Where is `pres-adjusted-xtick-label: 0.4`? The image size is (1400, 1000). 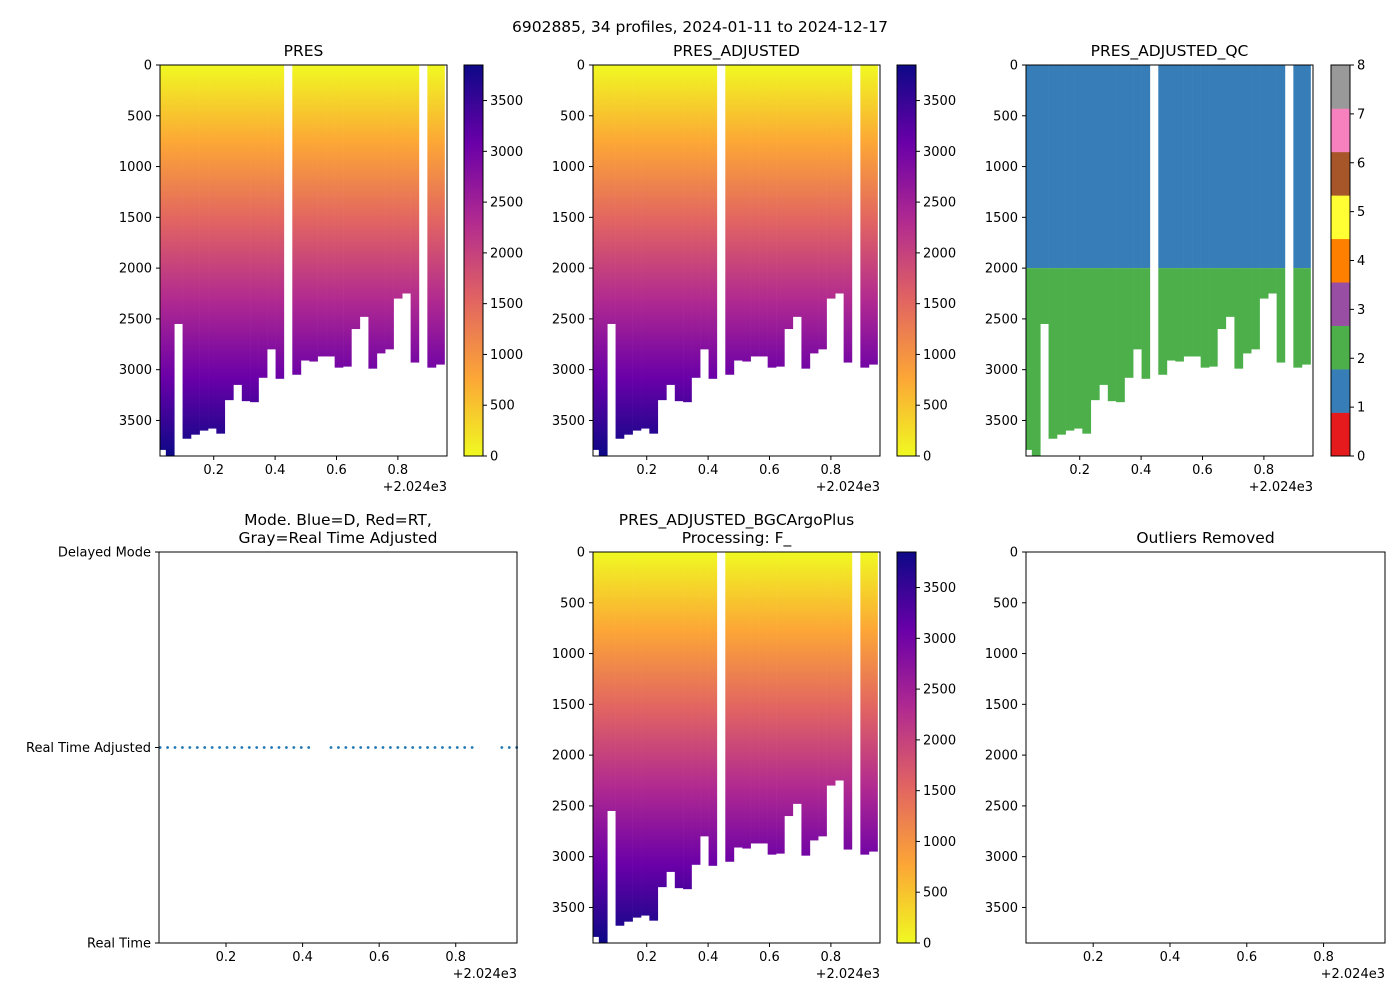
pres-adjusted-xtick-label: 0.4 is located at coordinates (708, 470).